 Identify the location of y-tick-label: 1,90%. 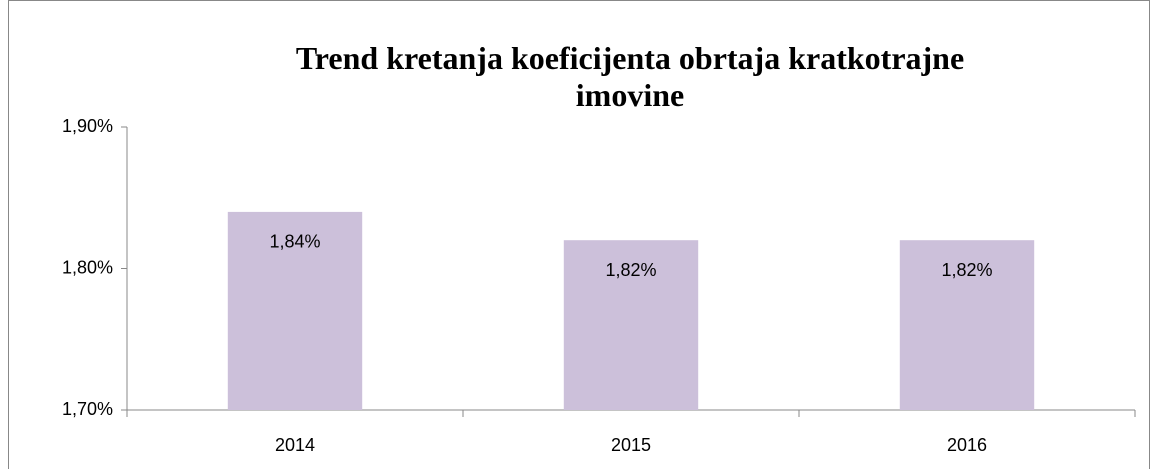
(87, 126).